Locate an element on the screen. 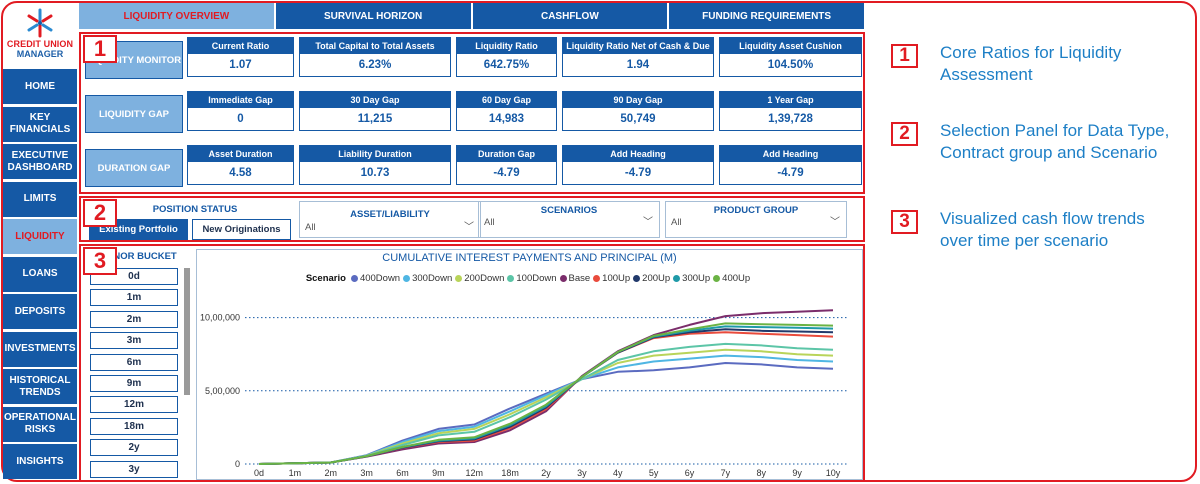 The width and height of the screenshot is (1200, 484). metric-card: Asset Duration 4.58 is located at coordinates (240, 165).